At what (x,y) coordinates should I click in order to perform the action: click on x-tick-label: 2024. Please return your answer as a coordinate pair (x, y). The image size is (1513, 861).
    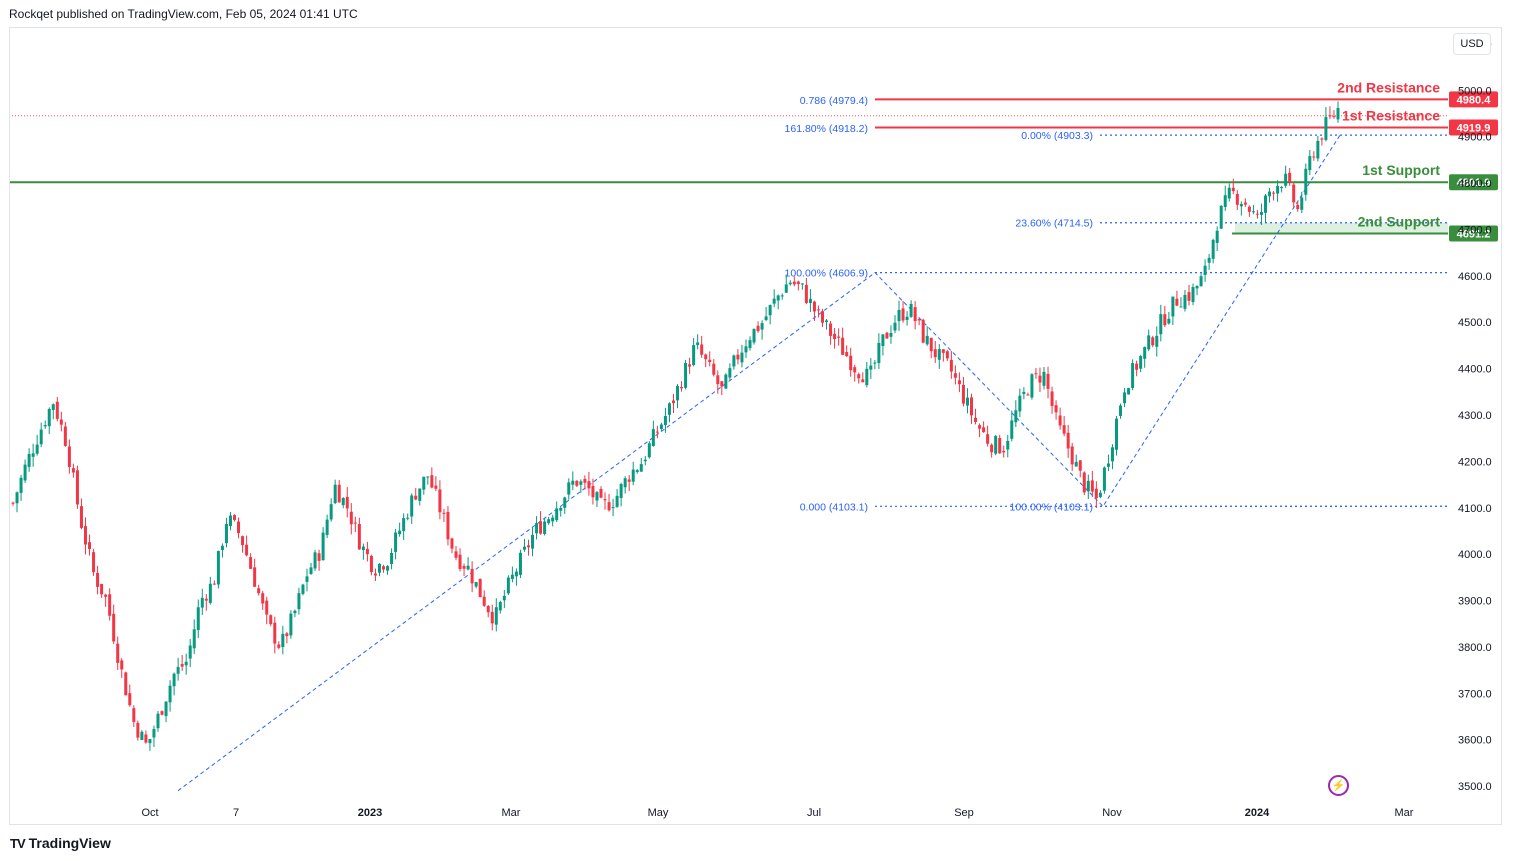
    Looking at the image, I should click on (1257, 813).